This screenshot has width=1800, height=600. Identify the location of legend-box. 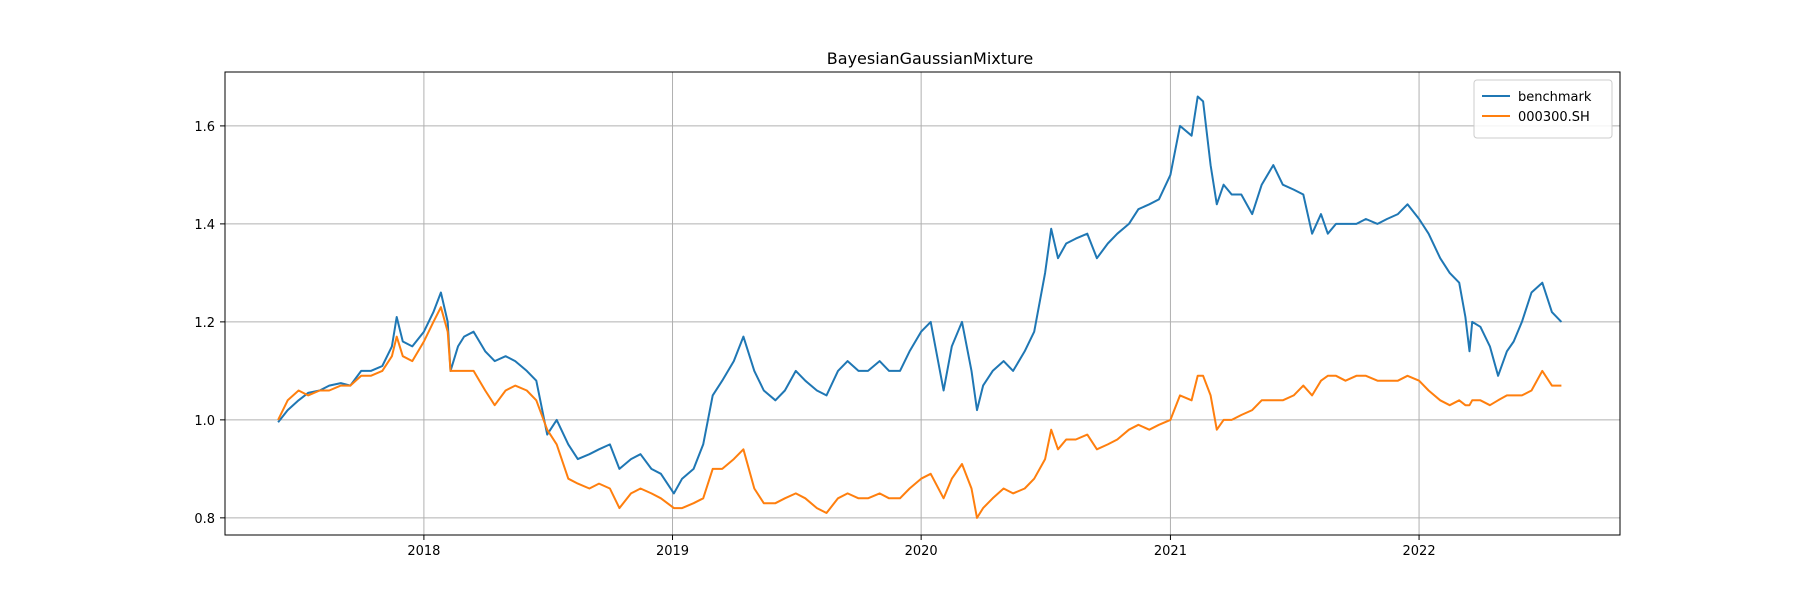
(1543, 109).